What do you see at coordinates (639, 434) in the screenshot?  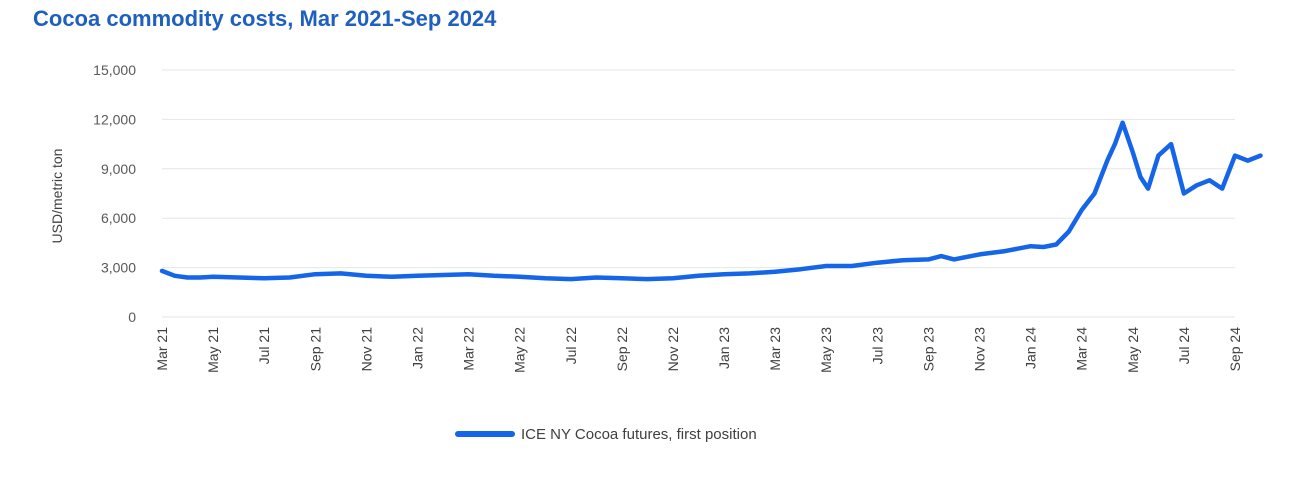 I see `legend-label: ICE NY Cocoa futures, first position` at bounding box center [639, 434].